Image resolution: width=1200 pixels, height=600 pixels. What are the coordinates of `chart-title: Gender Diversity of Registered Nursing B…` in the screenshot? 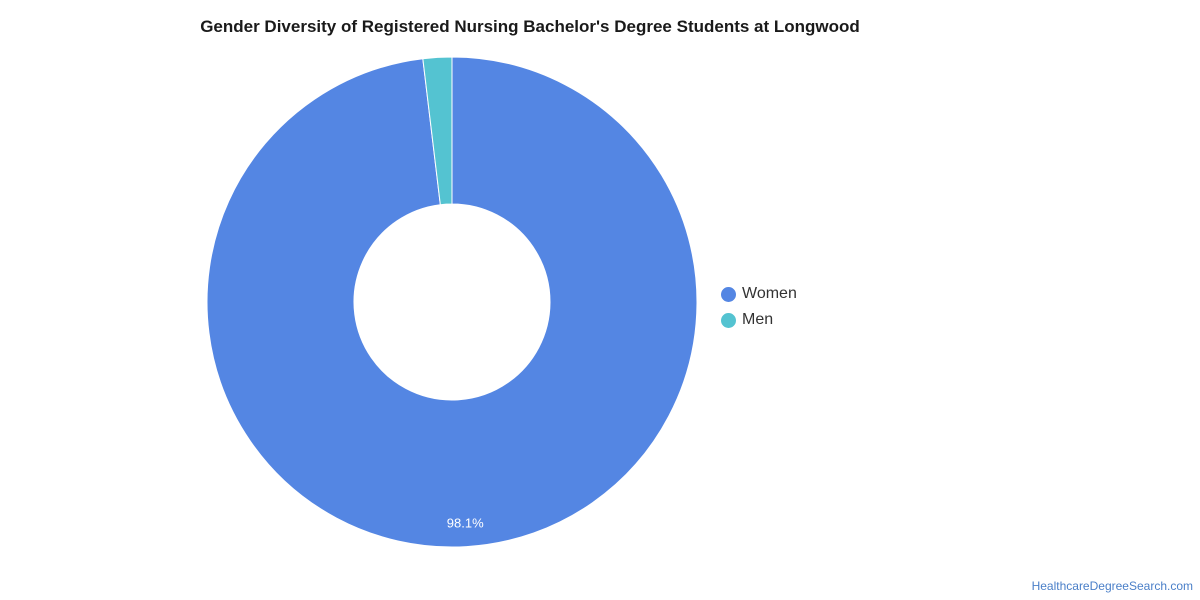 It's located at (530, 26).